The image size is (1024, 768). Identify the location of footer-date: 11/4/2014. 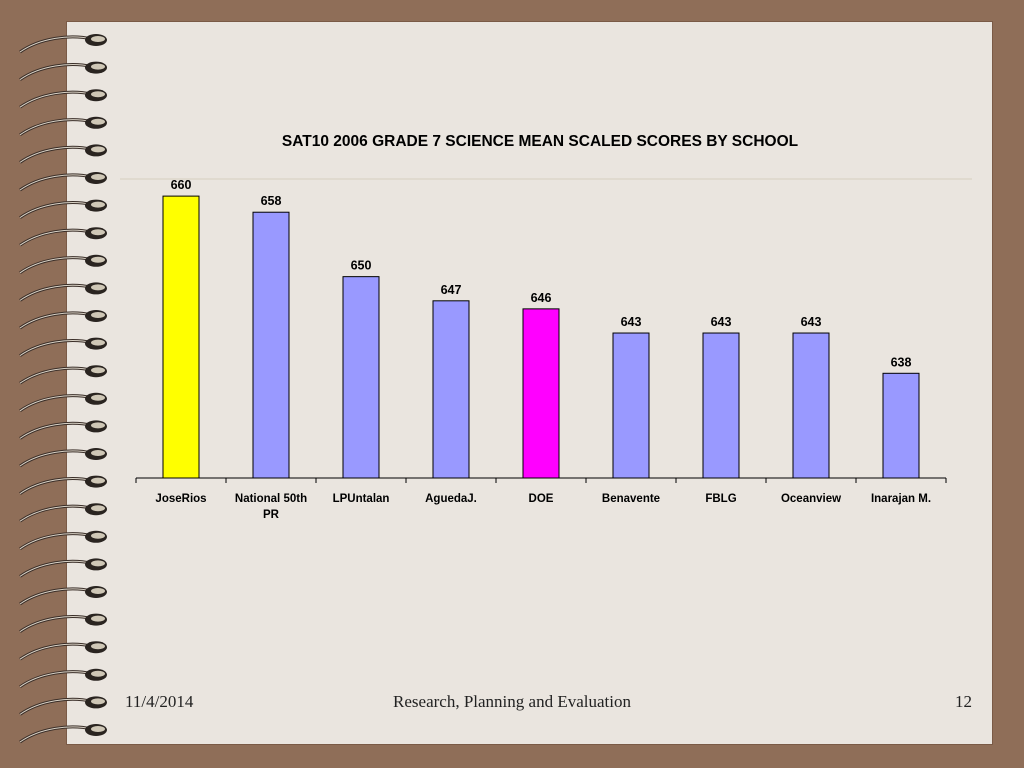
(159, 701).